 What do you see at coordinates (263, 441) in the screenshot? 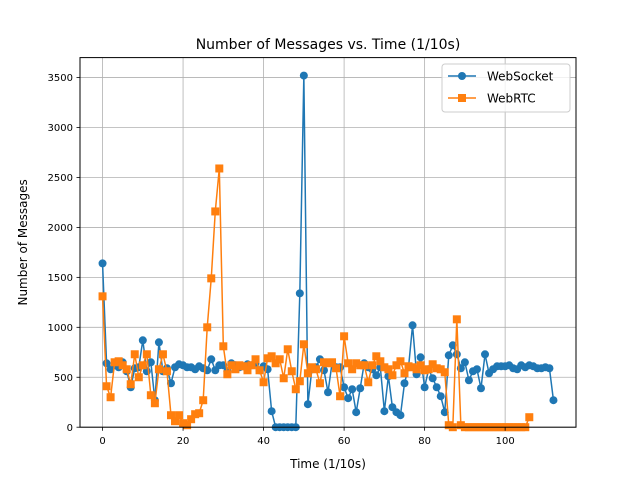
I see `x-tick-label: 40` at bounding box center [263, 441].